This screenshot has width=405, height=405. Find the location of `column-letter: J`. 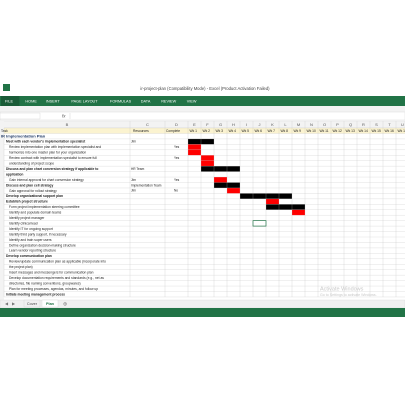

column-letter: J is located at coordinates (260, 124).